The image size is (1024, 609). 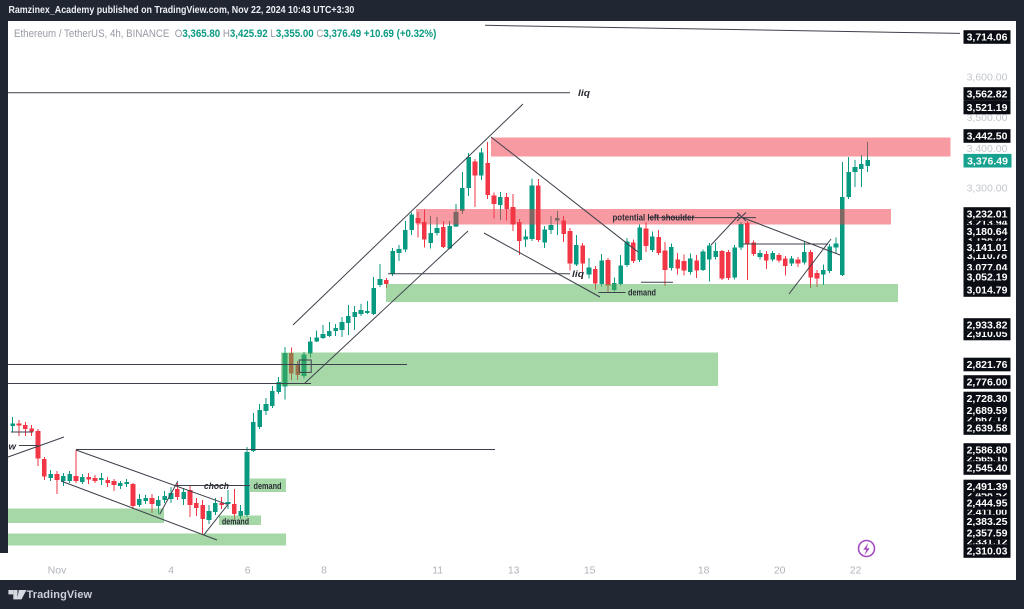 I want to click on svg-text: Nov, so click(x=57, y=571).